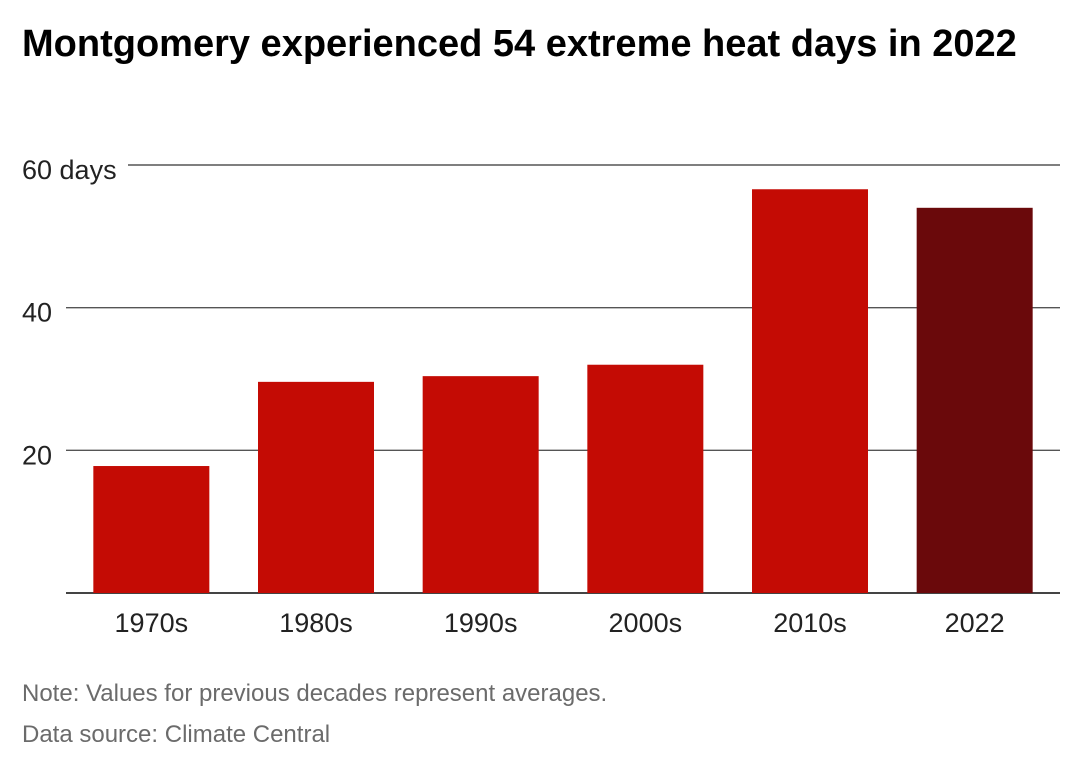 The height and width of the screenshot is (770, 1080). I want to click on bar-1980s, so click(316, 487).